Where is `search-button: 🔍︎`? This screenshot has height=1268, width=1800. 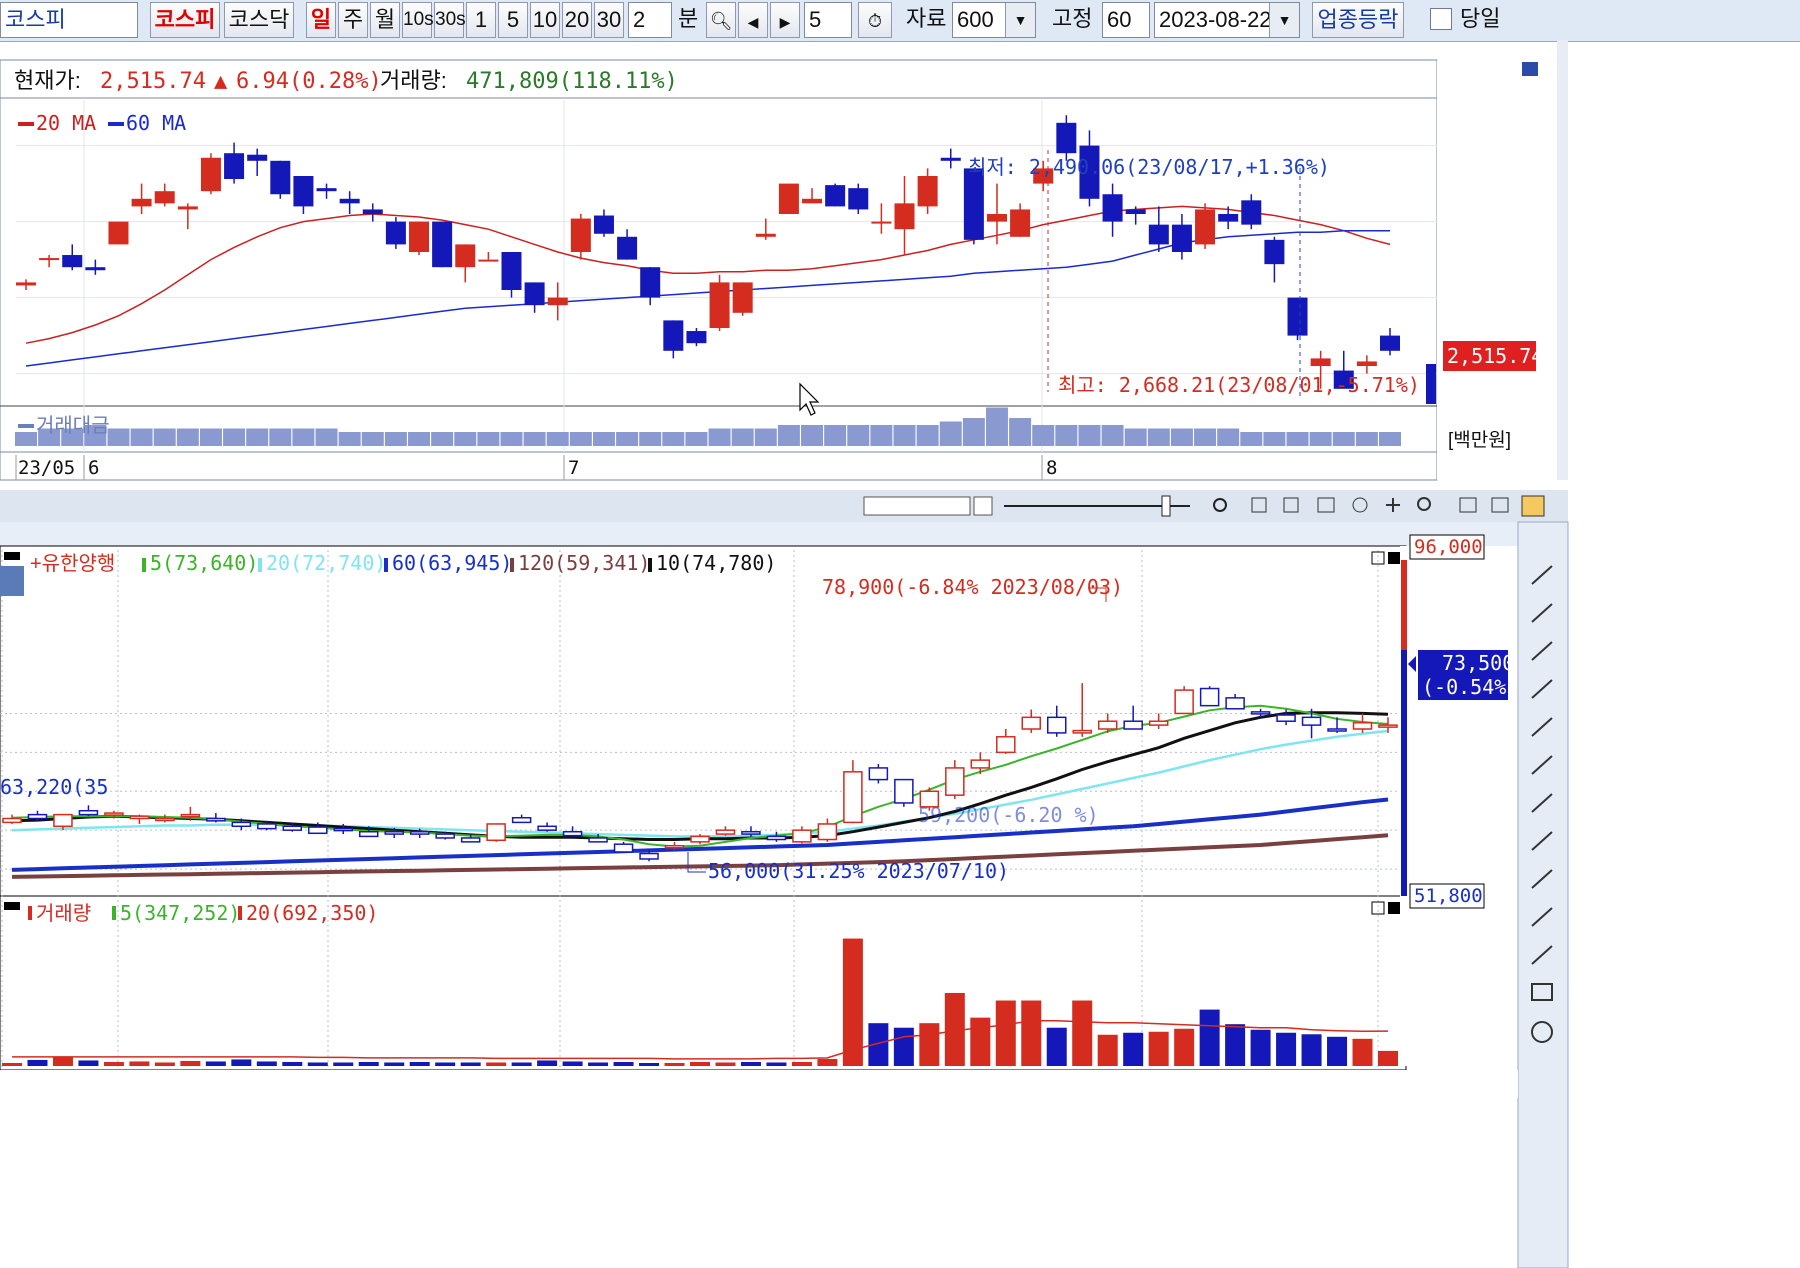
search-button: 🔍︎ is located at coordinates (721, 20).